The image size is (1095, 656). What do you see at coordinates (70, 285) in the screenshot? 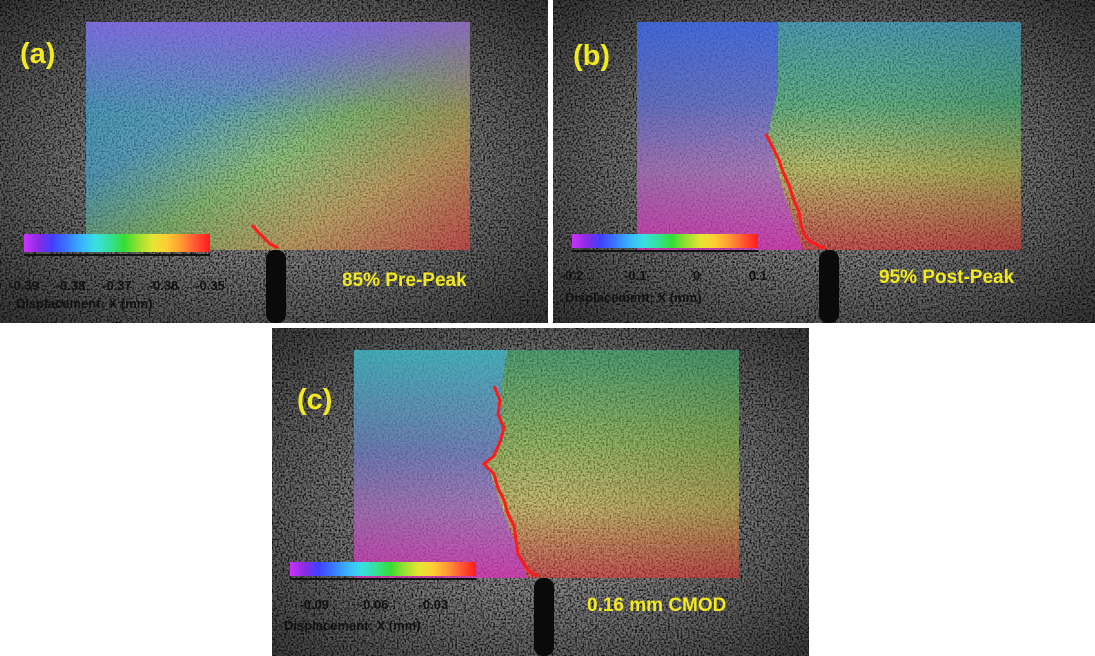
I see `tick-label: -0.38` at bounding box center [70, 285].